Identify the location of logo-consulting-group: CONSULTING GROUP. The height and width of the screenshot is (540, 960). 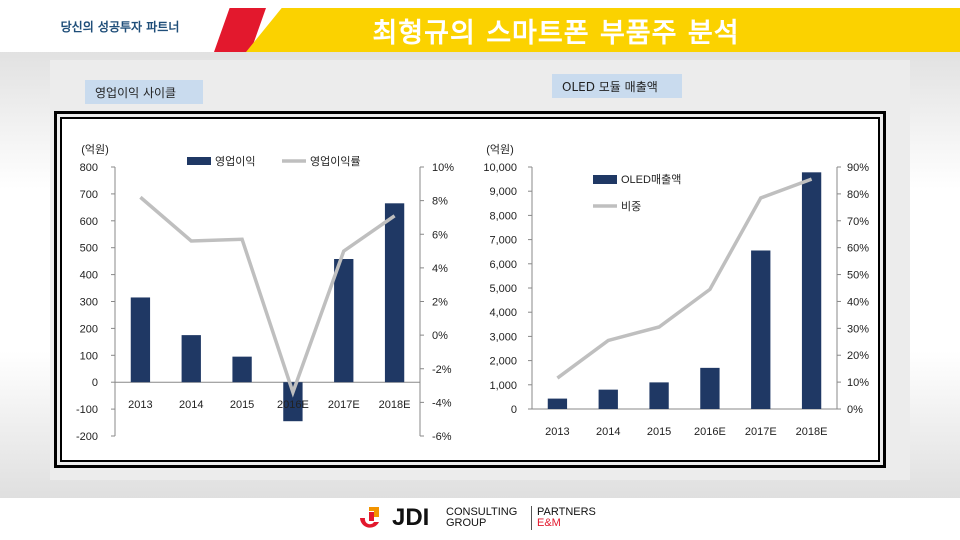
(481, 518).